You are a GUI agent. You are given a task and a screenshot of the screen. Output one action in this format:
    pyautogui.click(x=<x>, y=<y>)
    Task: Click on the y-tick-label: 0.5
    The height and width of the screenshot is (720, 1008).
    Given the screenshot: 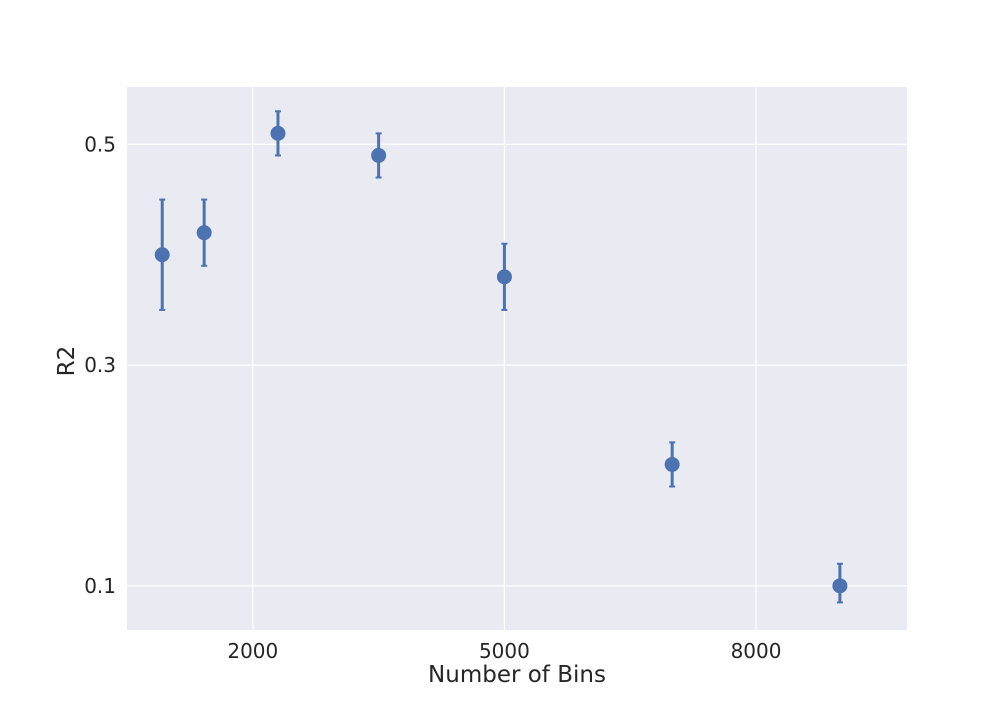 What is the action you would take?
    pyautogui.click(x=100, y=144)
    